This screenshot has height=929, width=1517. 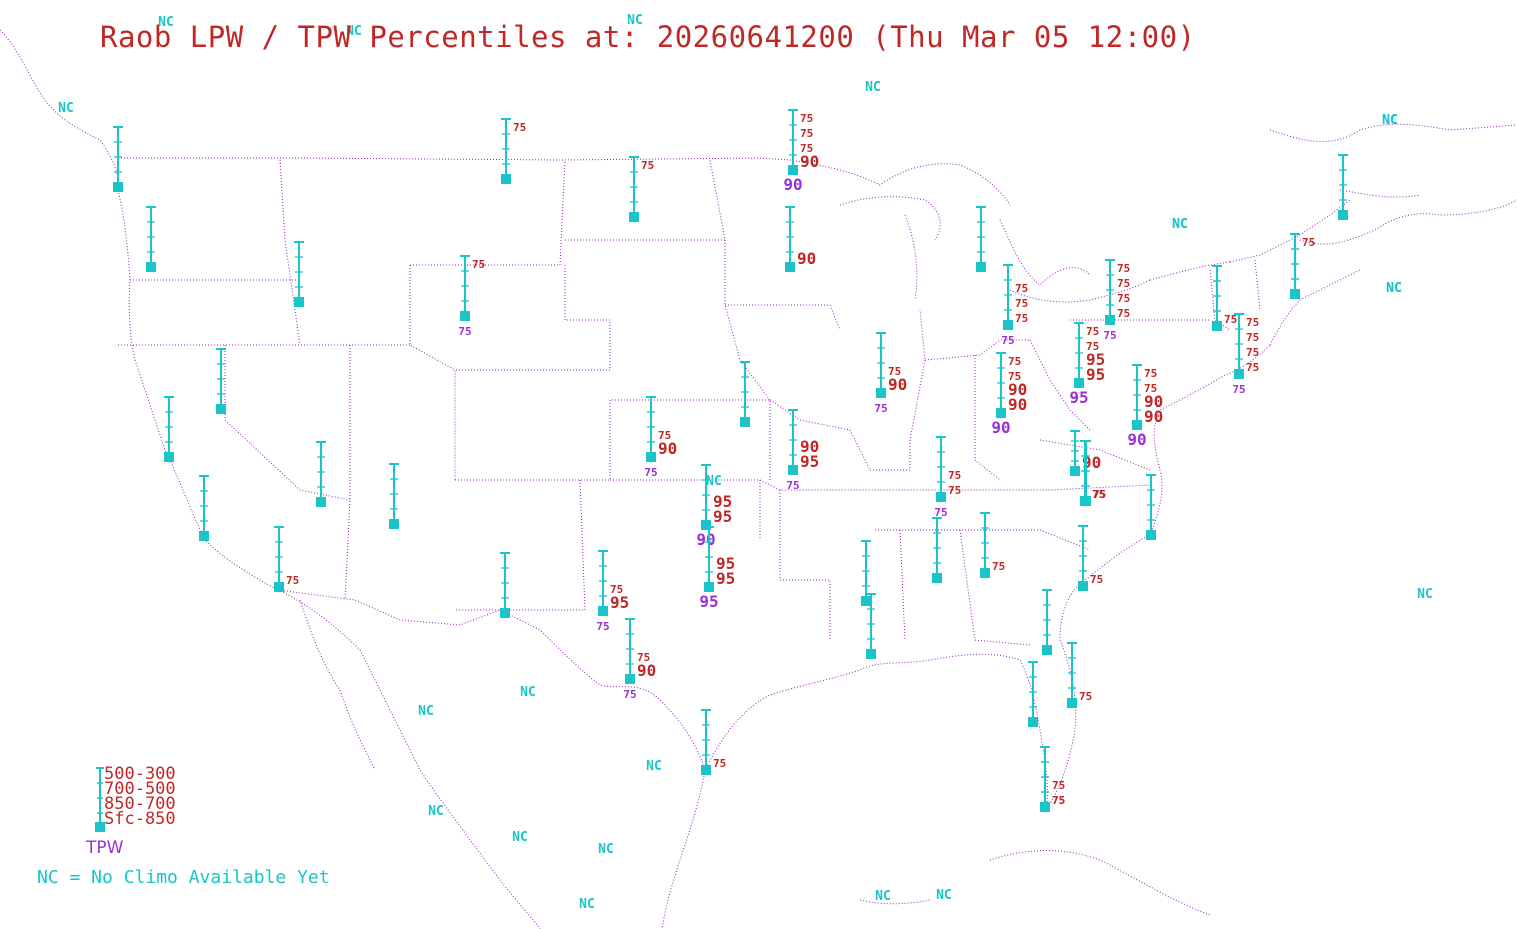 I want to click on station-s49, so click(x=1343, y=187).